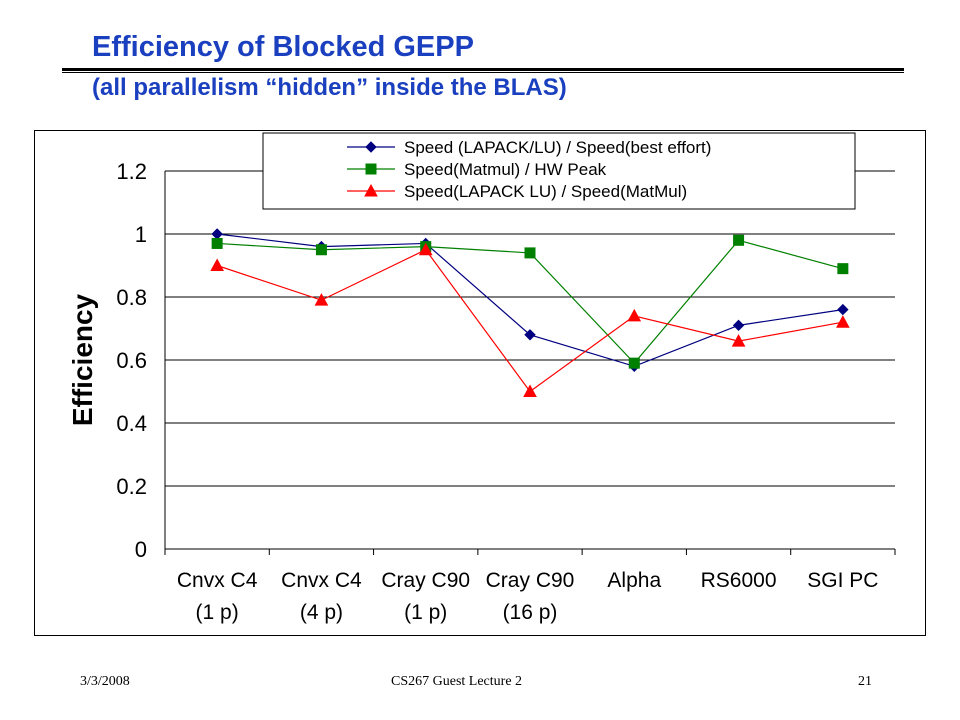 This screenshot has height=720, width=960. I want to click on y-tick-label: 1, so click(141, 234).